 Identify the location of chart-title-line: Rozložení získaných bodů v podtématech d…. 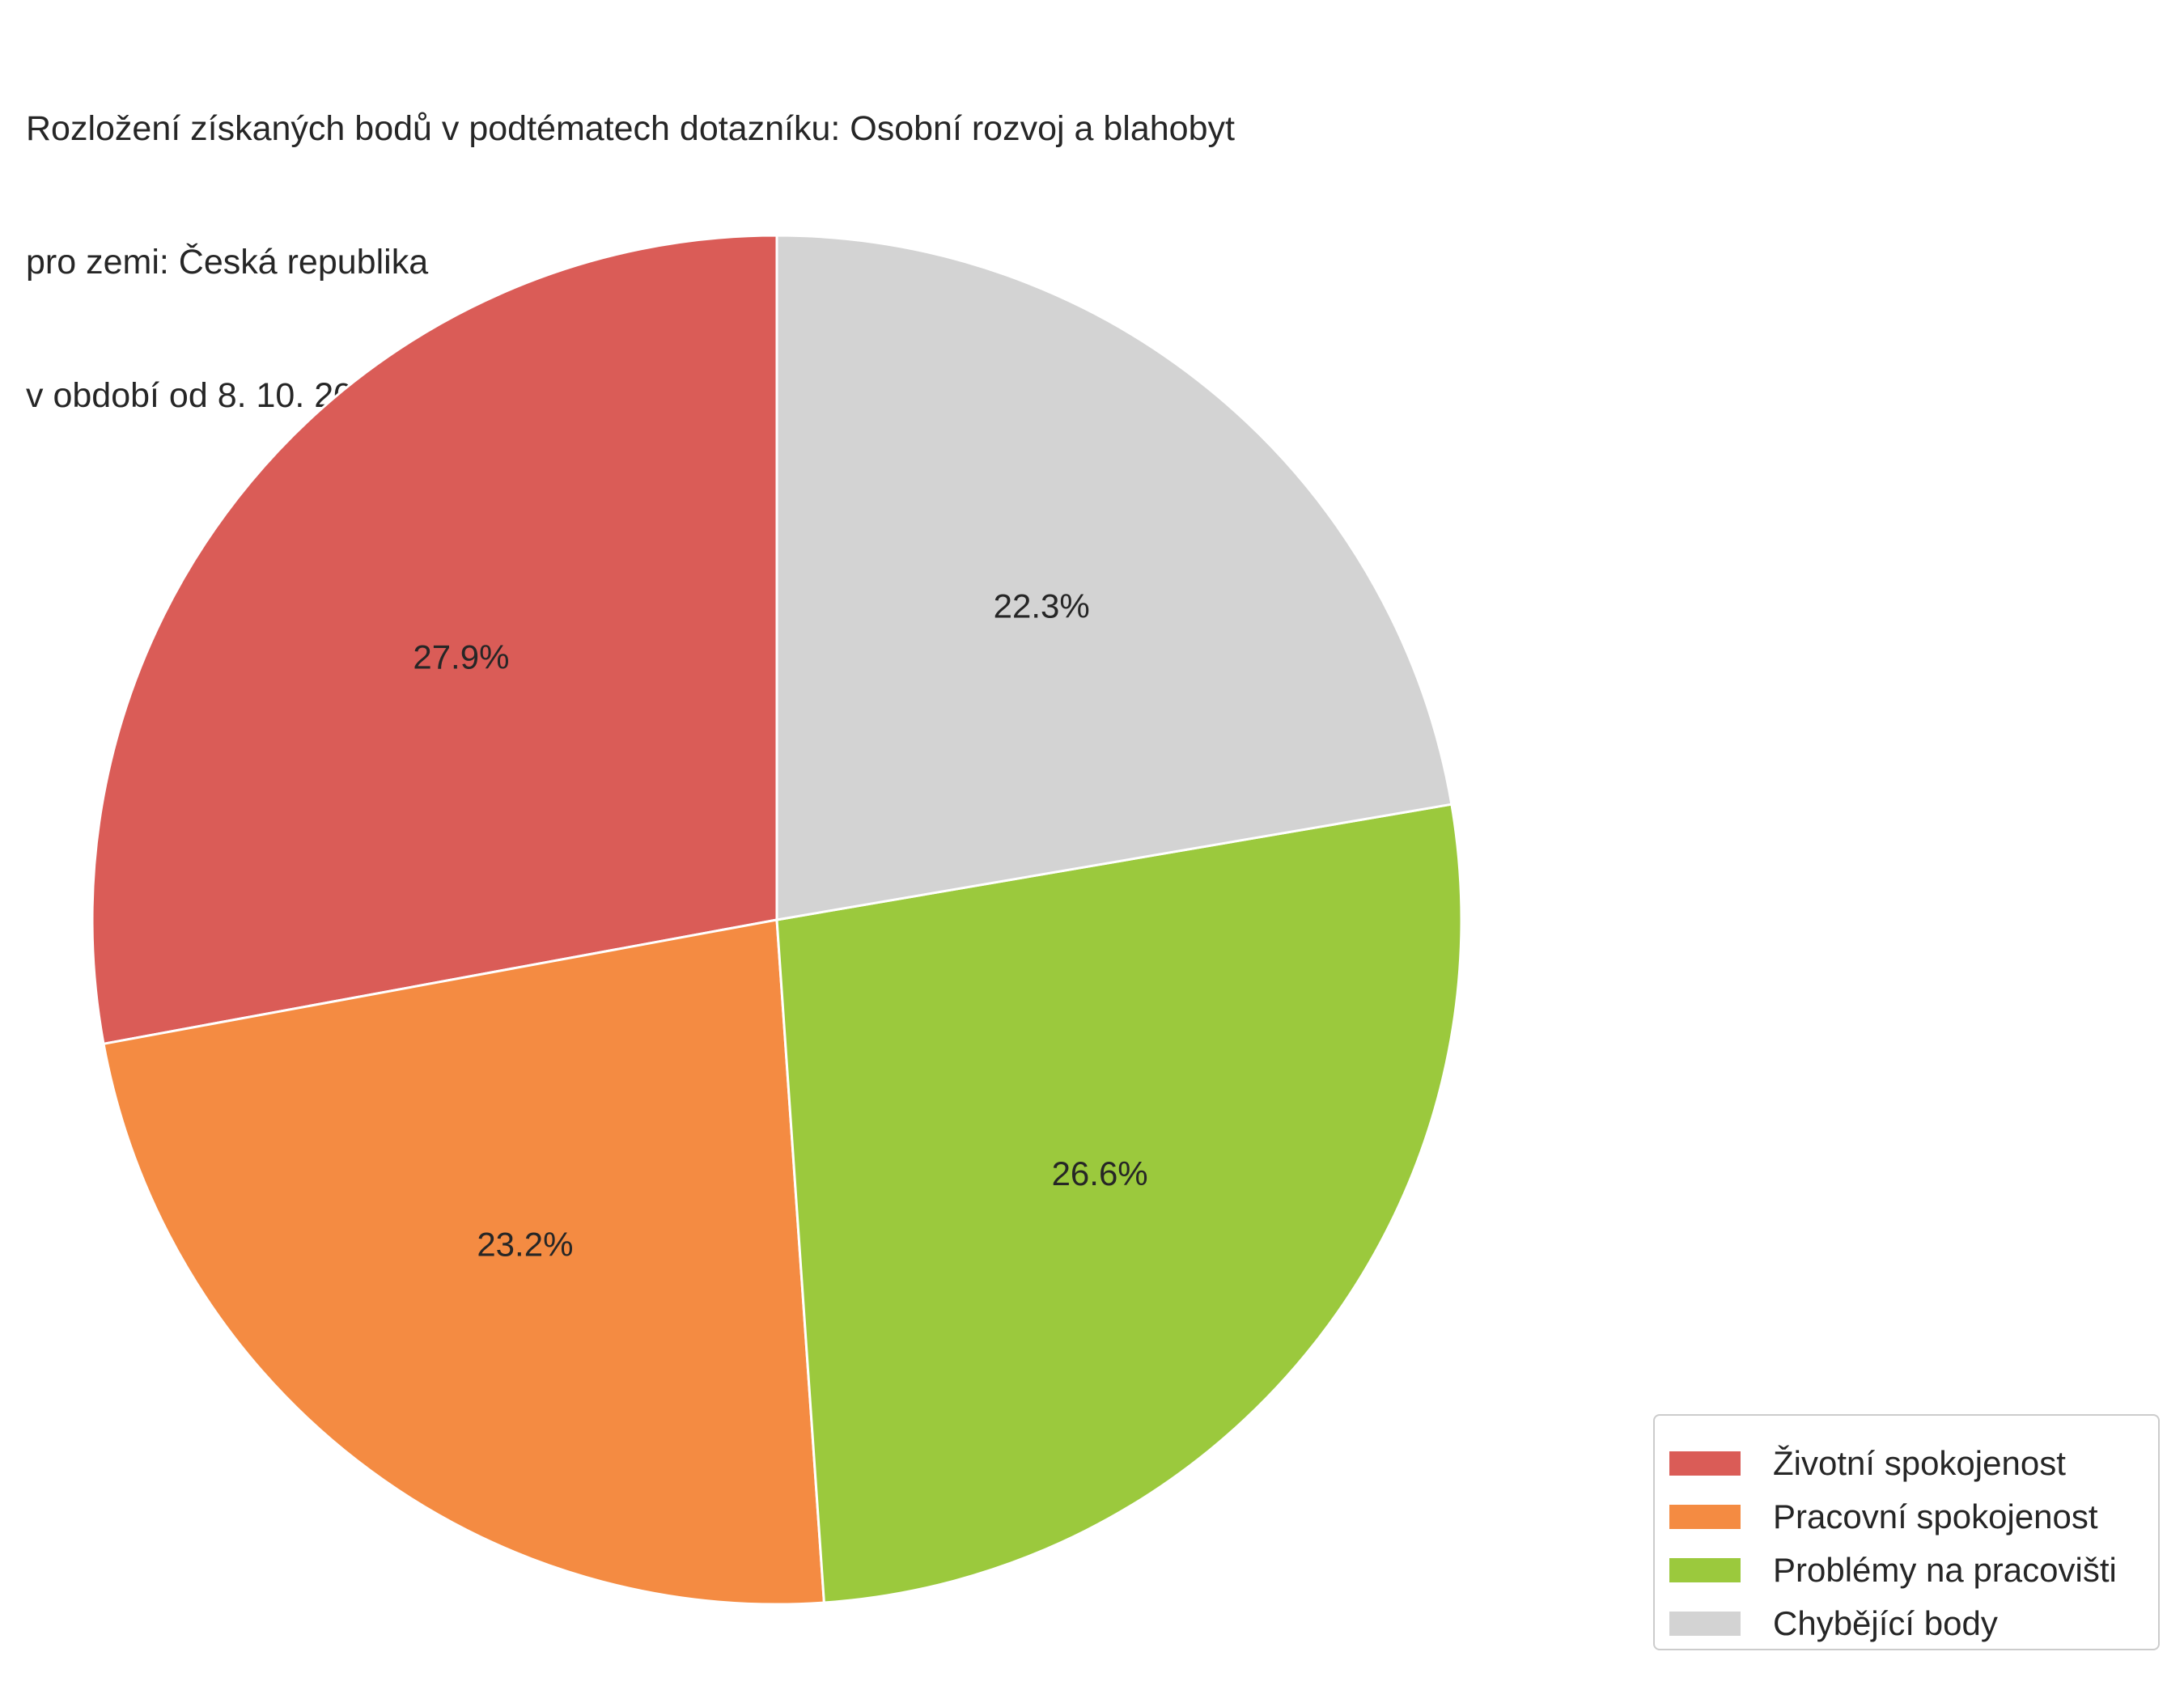
(631, 128).